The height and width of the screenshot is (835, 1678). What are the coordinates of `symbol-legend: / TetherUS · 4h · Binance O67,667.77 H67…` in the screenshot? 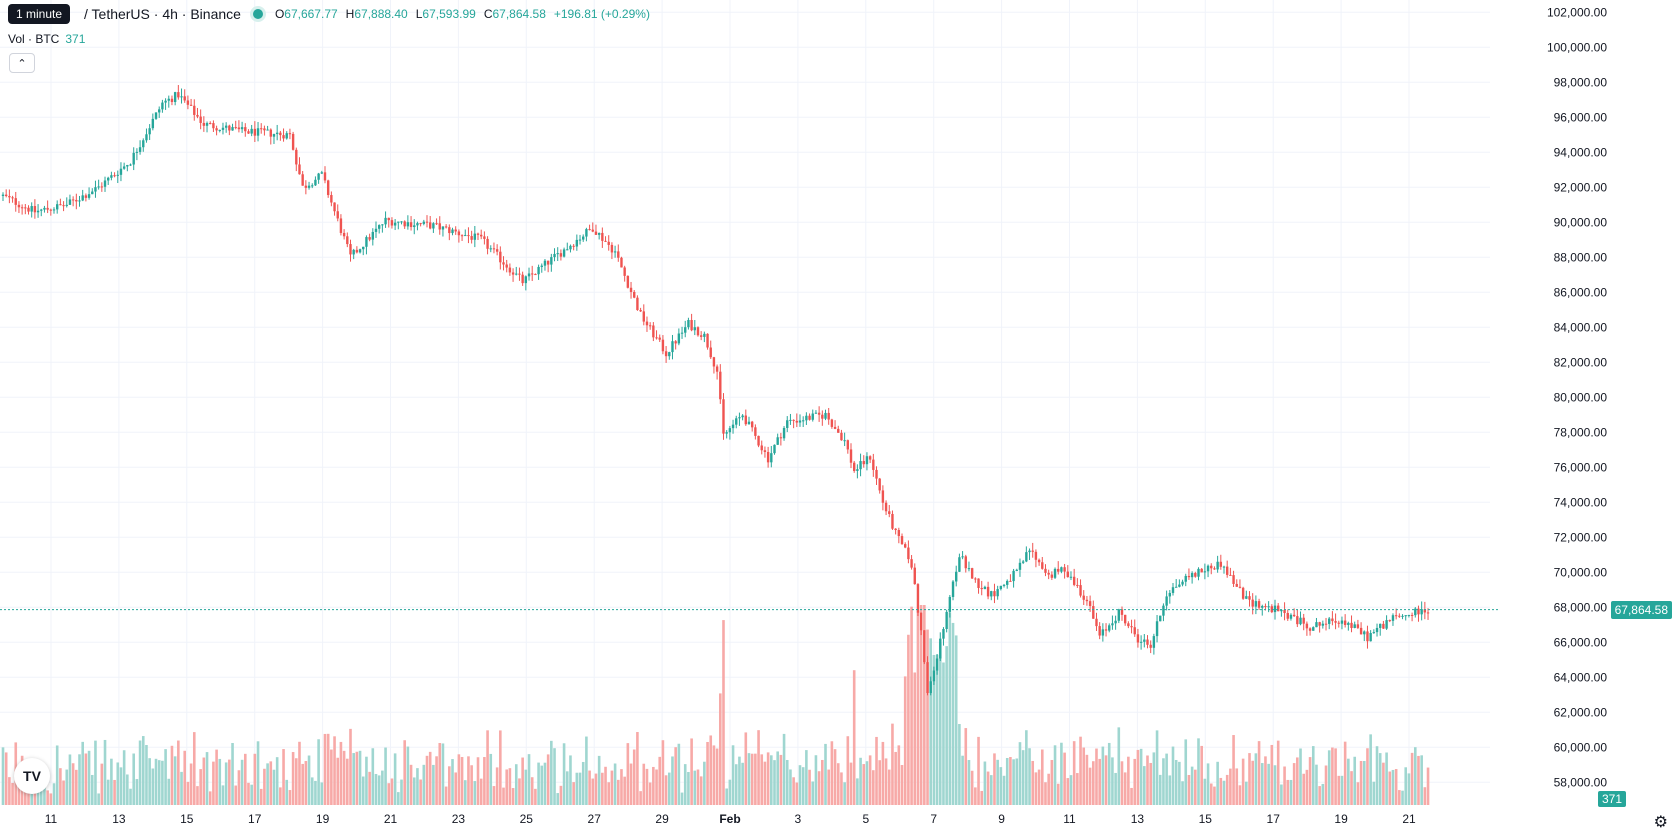 It's located at (367, 14).